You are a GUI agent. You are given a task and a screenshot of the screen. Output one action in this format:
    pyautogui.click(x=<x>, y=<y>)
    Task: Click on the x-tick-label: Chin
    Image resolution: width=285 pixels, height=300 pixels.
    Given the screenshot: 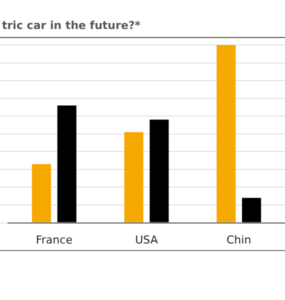 What is the action you would take?
    pyautogui.click(x=239, y=239)
    